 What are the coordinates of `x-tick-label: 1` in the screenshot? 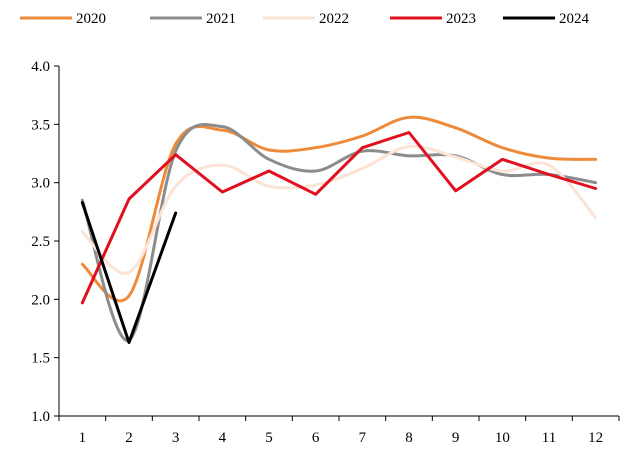 It's located at (83, 438).